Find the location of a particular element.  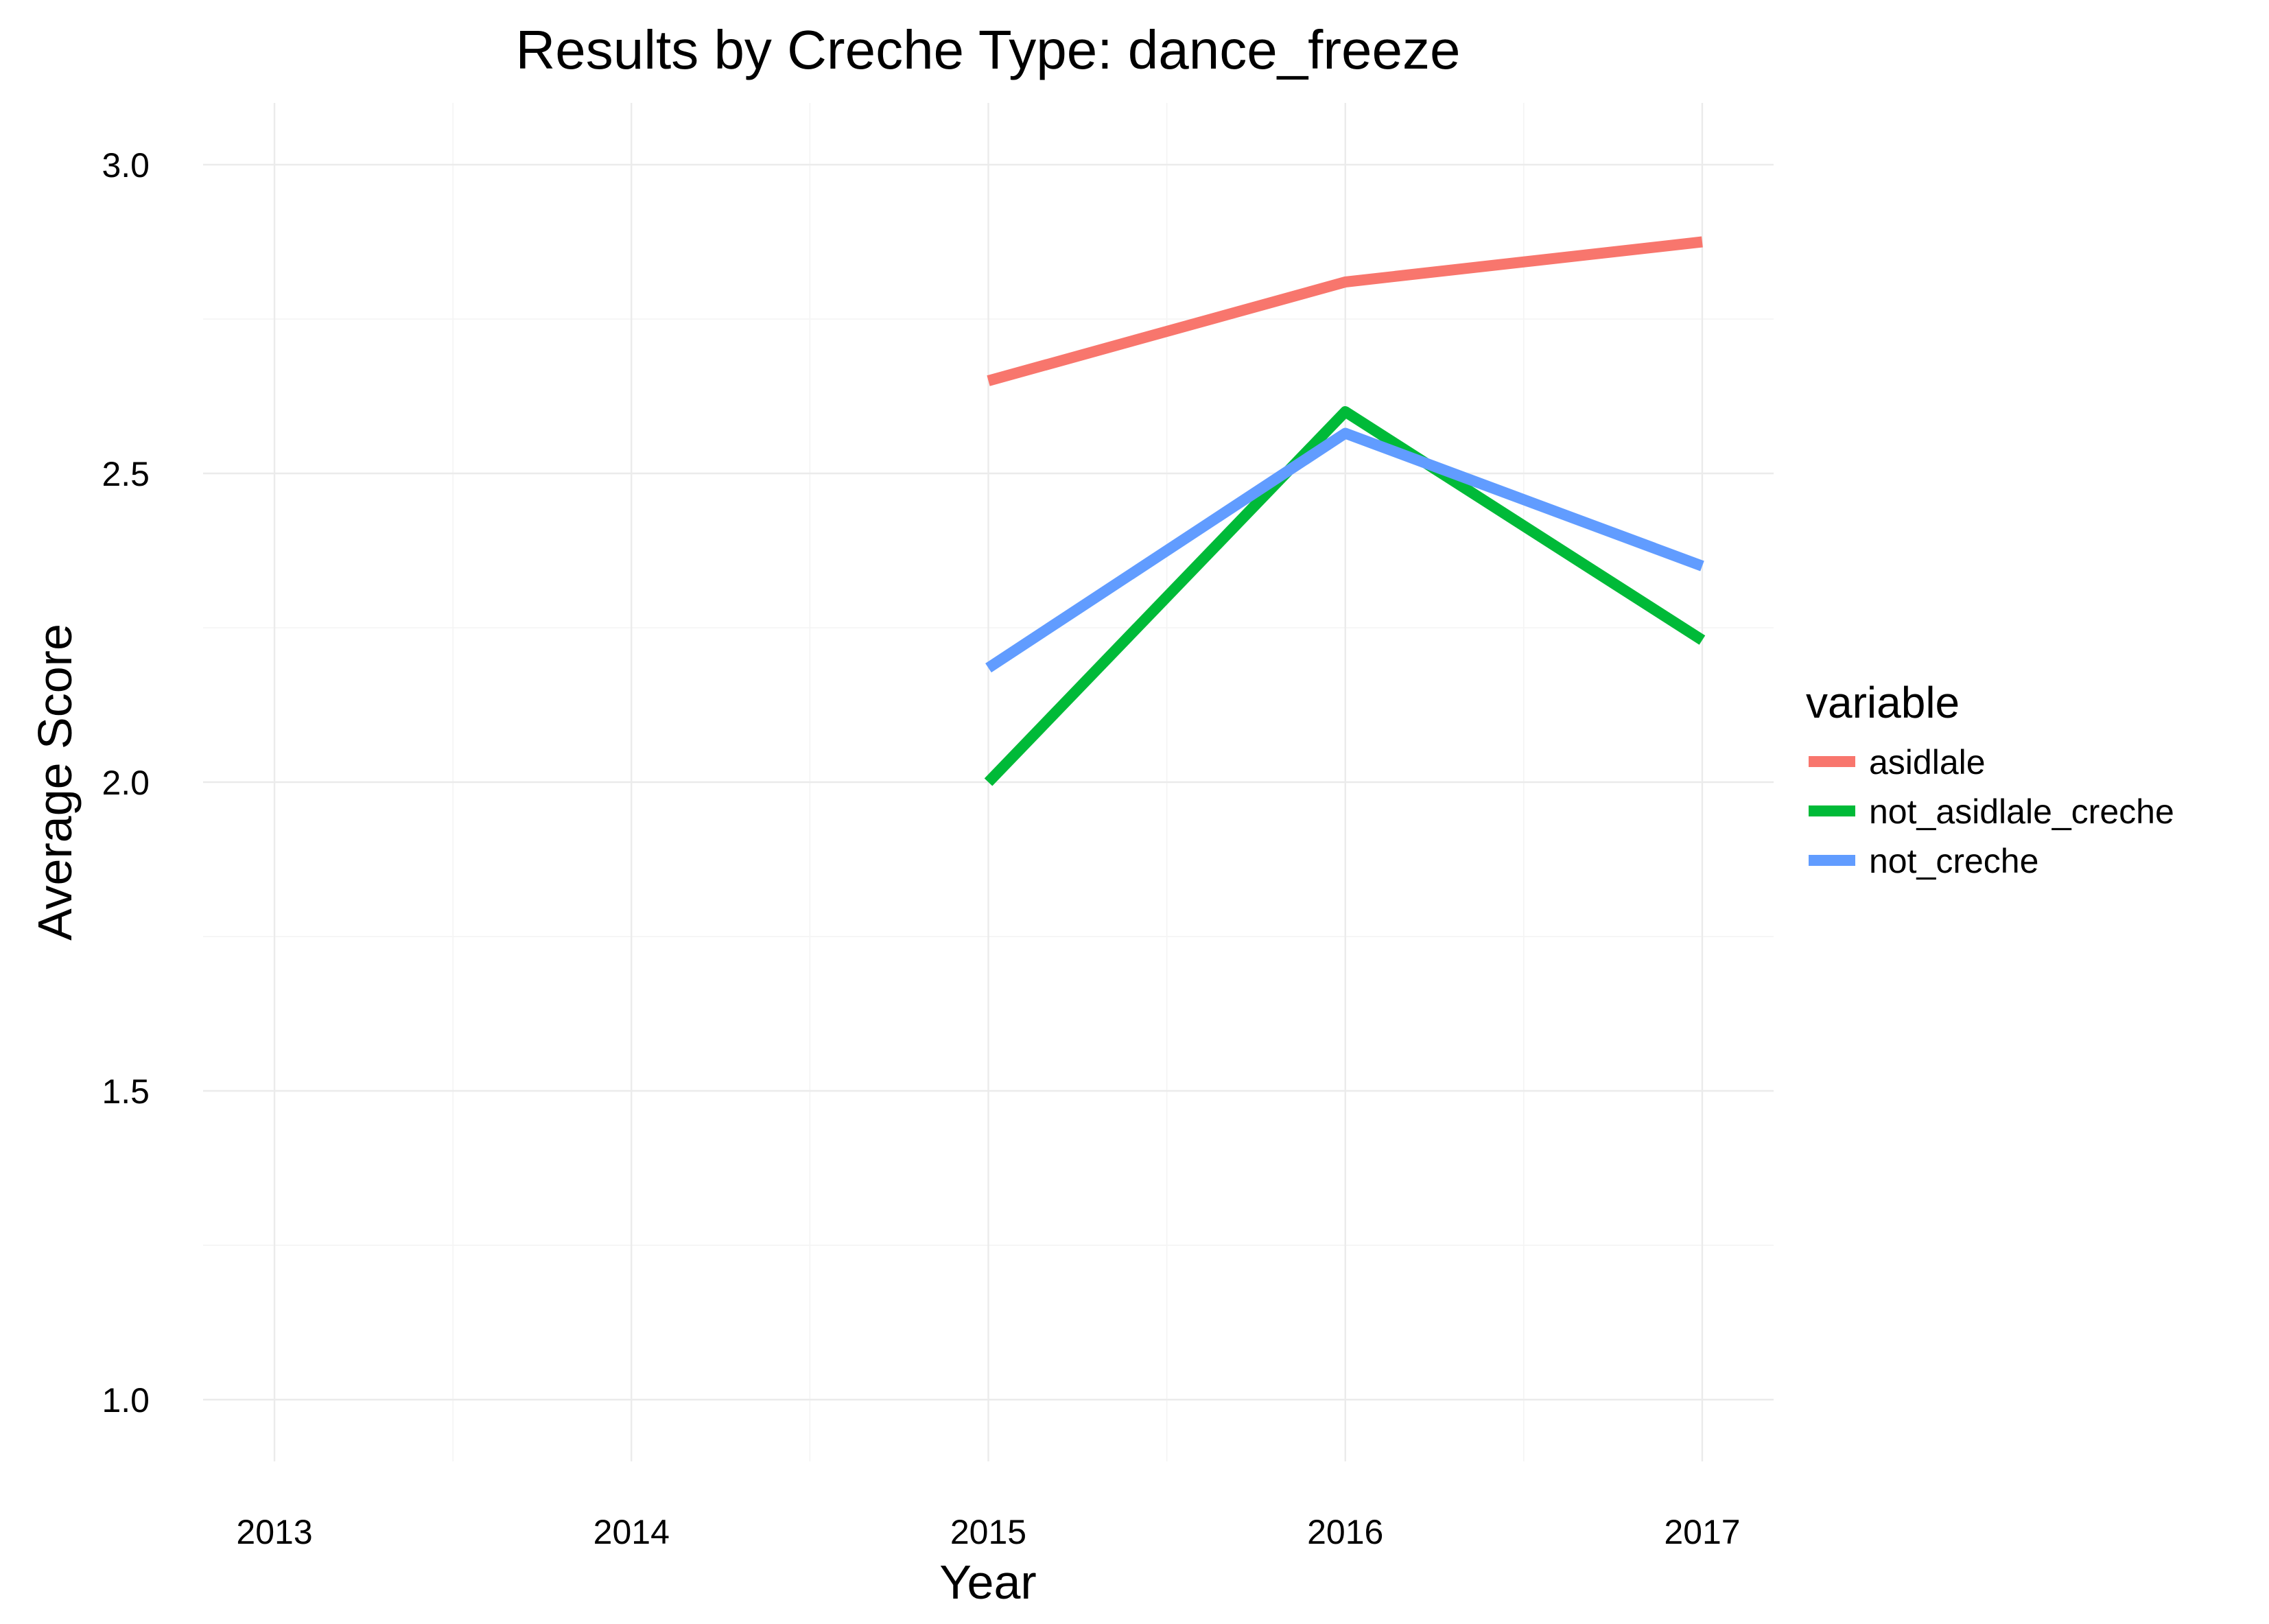

series-line-not-asidlale-creche is located at coordinates (1345, 596).